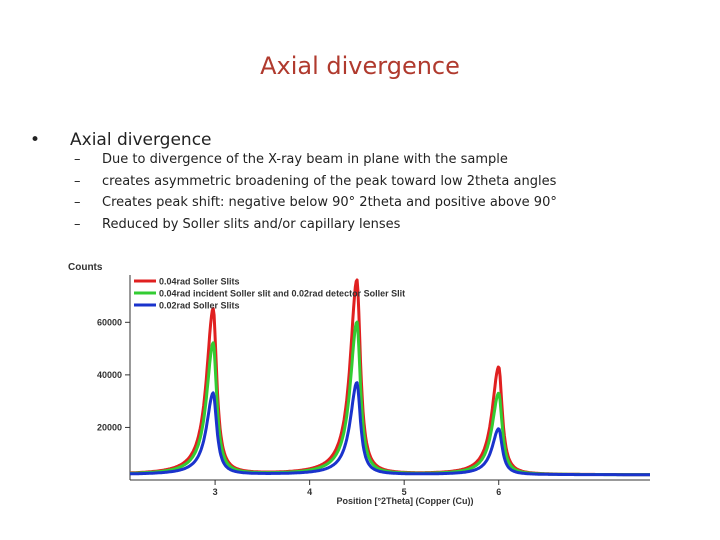 This screenshot has height=540, width=720. I want to click on y-tick-label: 60000, so click(109, 322).